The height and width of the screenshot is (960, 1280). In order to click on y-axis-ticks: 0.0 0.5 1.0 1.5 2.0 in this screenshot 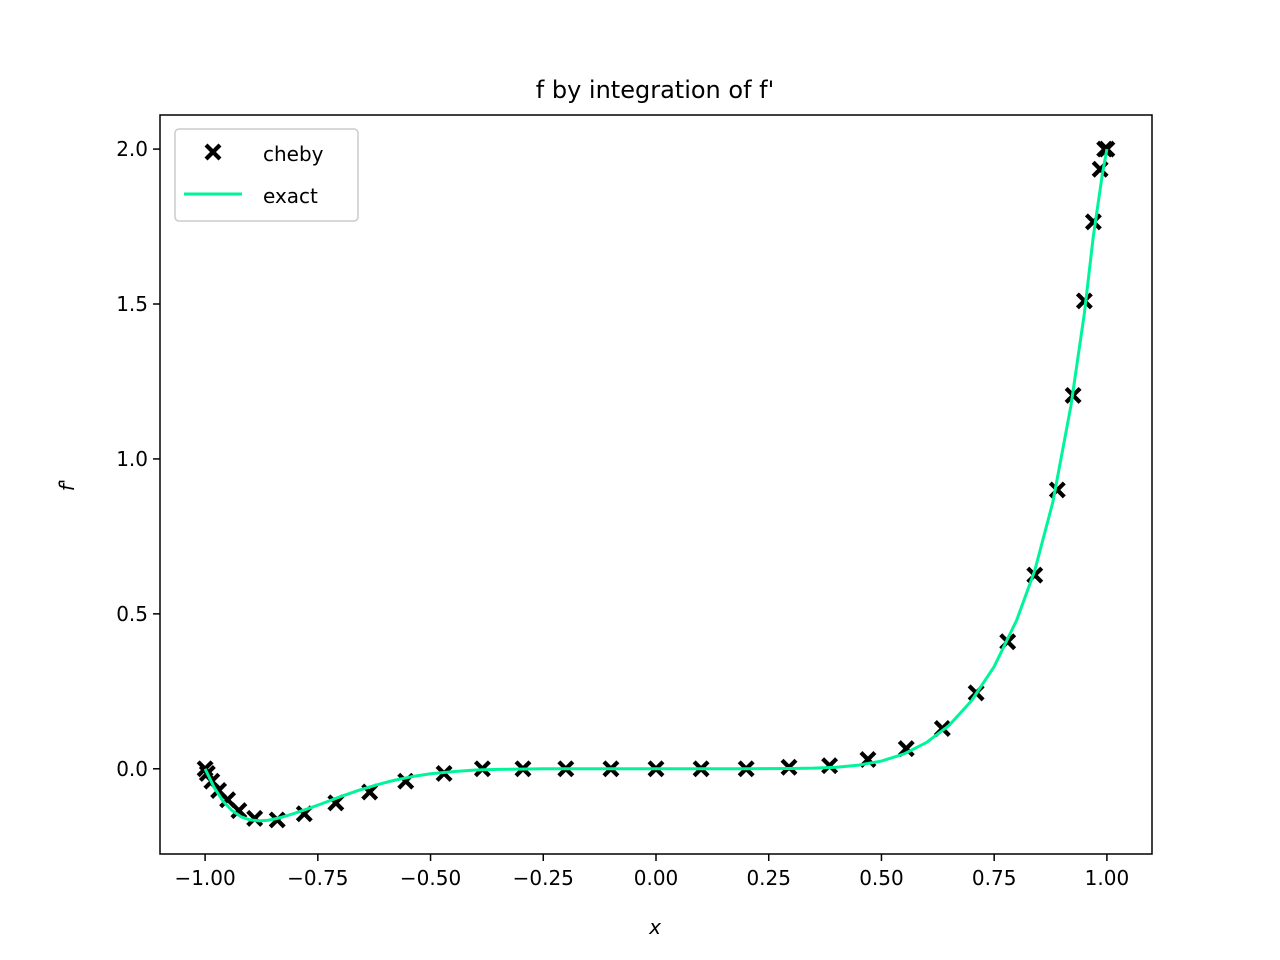, I will do `click(138, 459)`.